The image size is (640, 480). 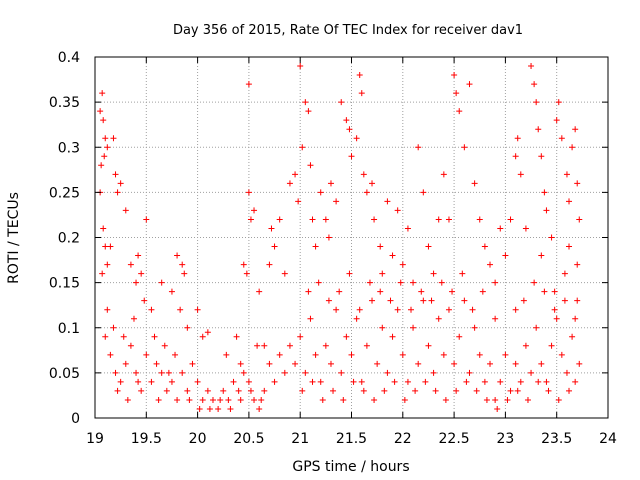 What do you see at coordinates (350, 467) in the screenshot?
I see `x-axis-label: GPS time / hours` at bounding box center [350, 467].